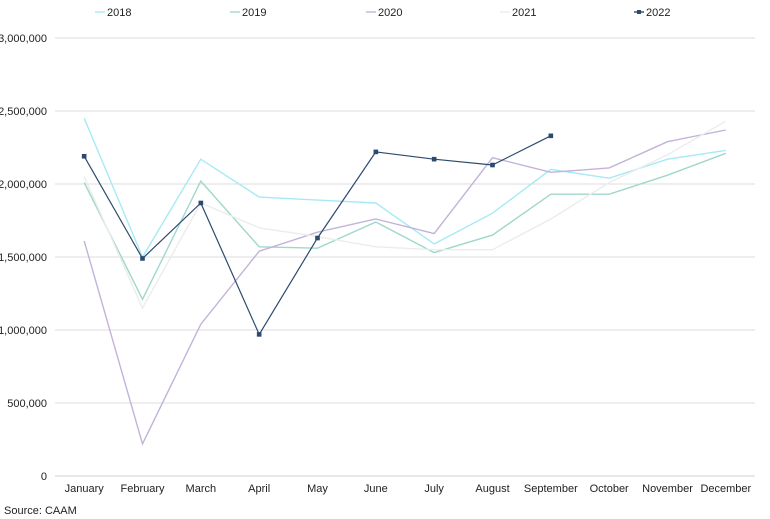 This screenshot has height=519, width=770. I want to click on x-tick-label: June, so click(376, 489).